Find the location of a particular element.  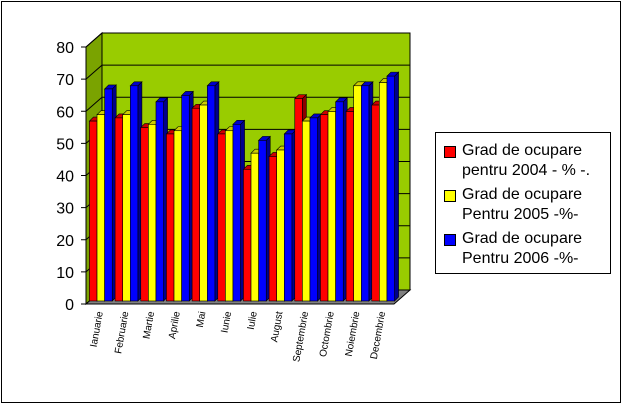

x-tick-label: Aprilie is located at coordinates (175, 325).